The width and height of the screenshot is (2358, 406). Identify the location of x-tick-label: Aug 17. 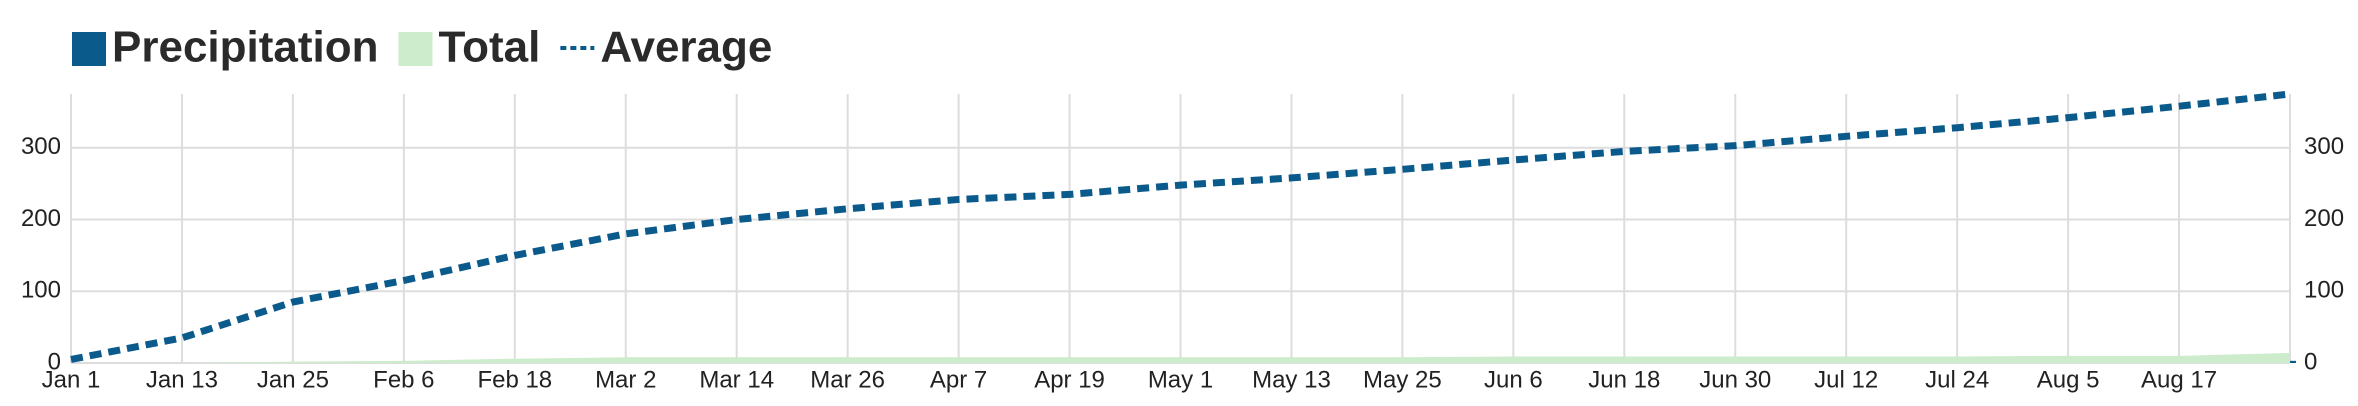
(2179, 379).